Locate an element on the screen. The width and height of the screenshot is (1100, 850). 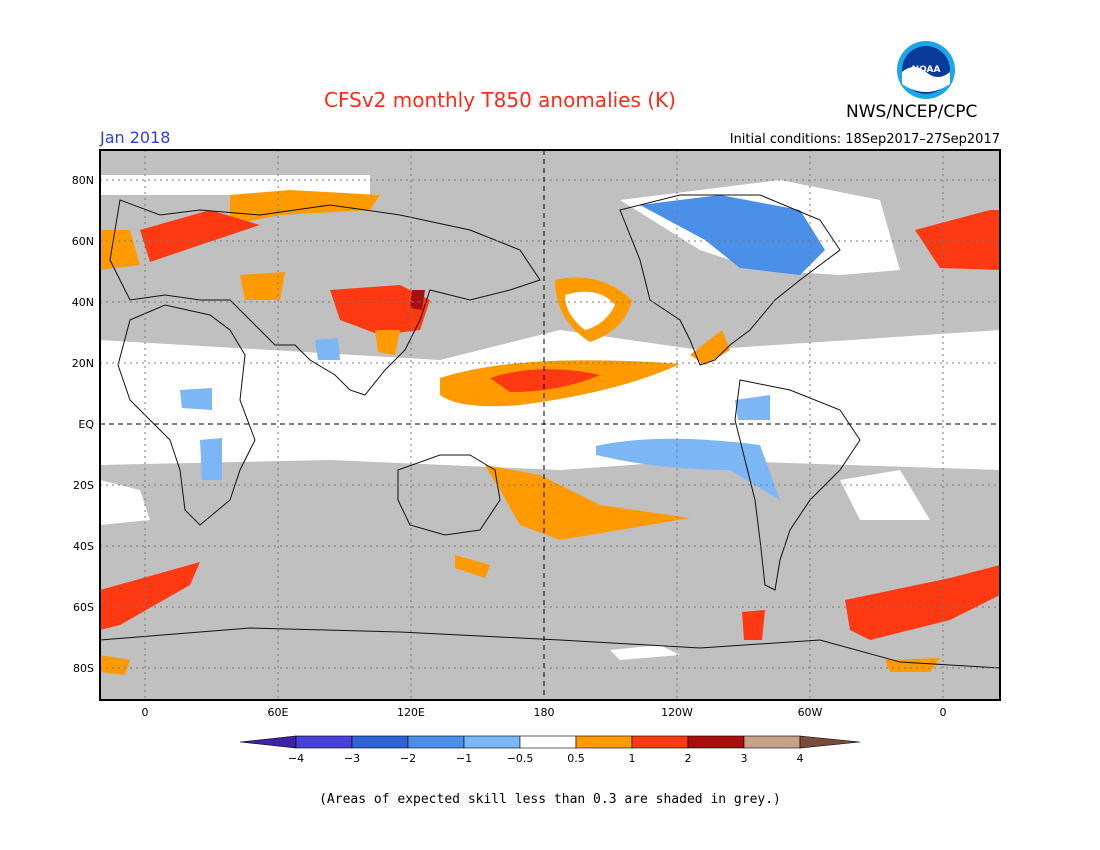
europe-warm-anomaly is located at coordinates (200, 236).